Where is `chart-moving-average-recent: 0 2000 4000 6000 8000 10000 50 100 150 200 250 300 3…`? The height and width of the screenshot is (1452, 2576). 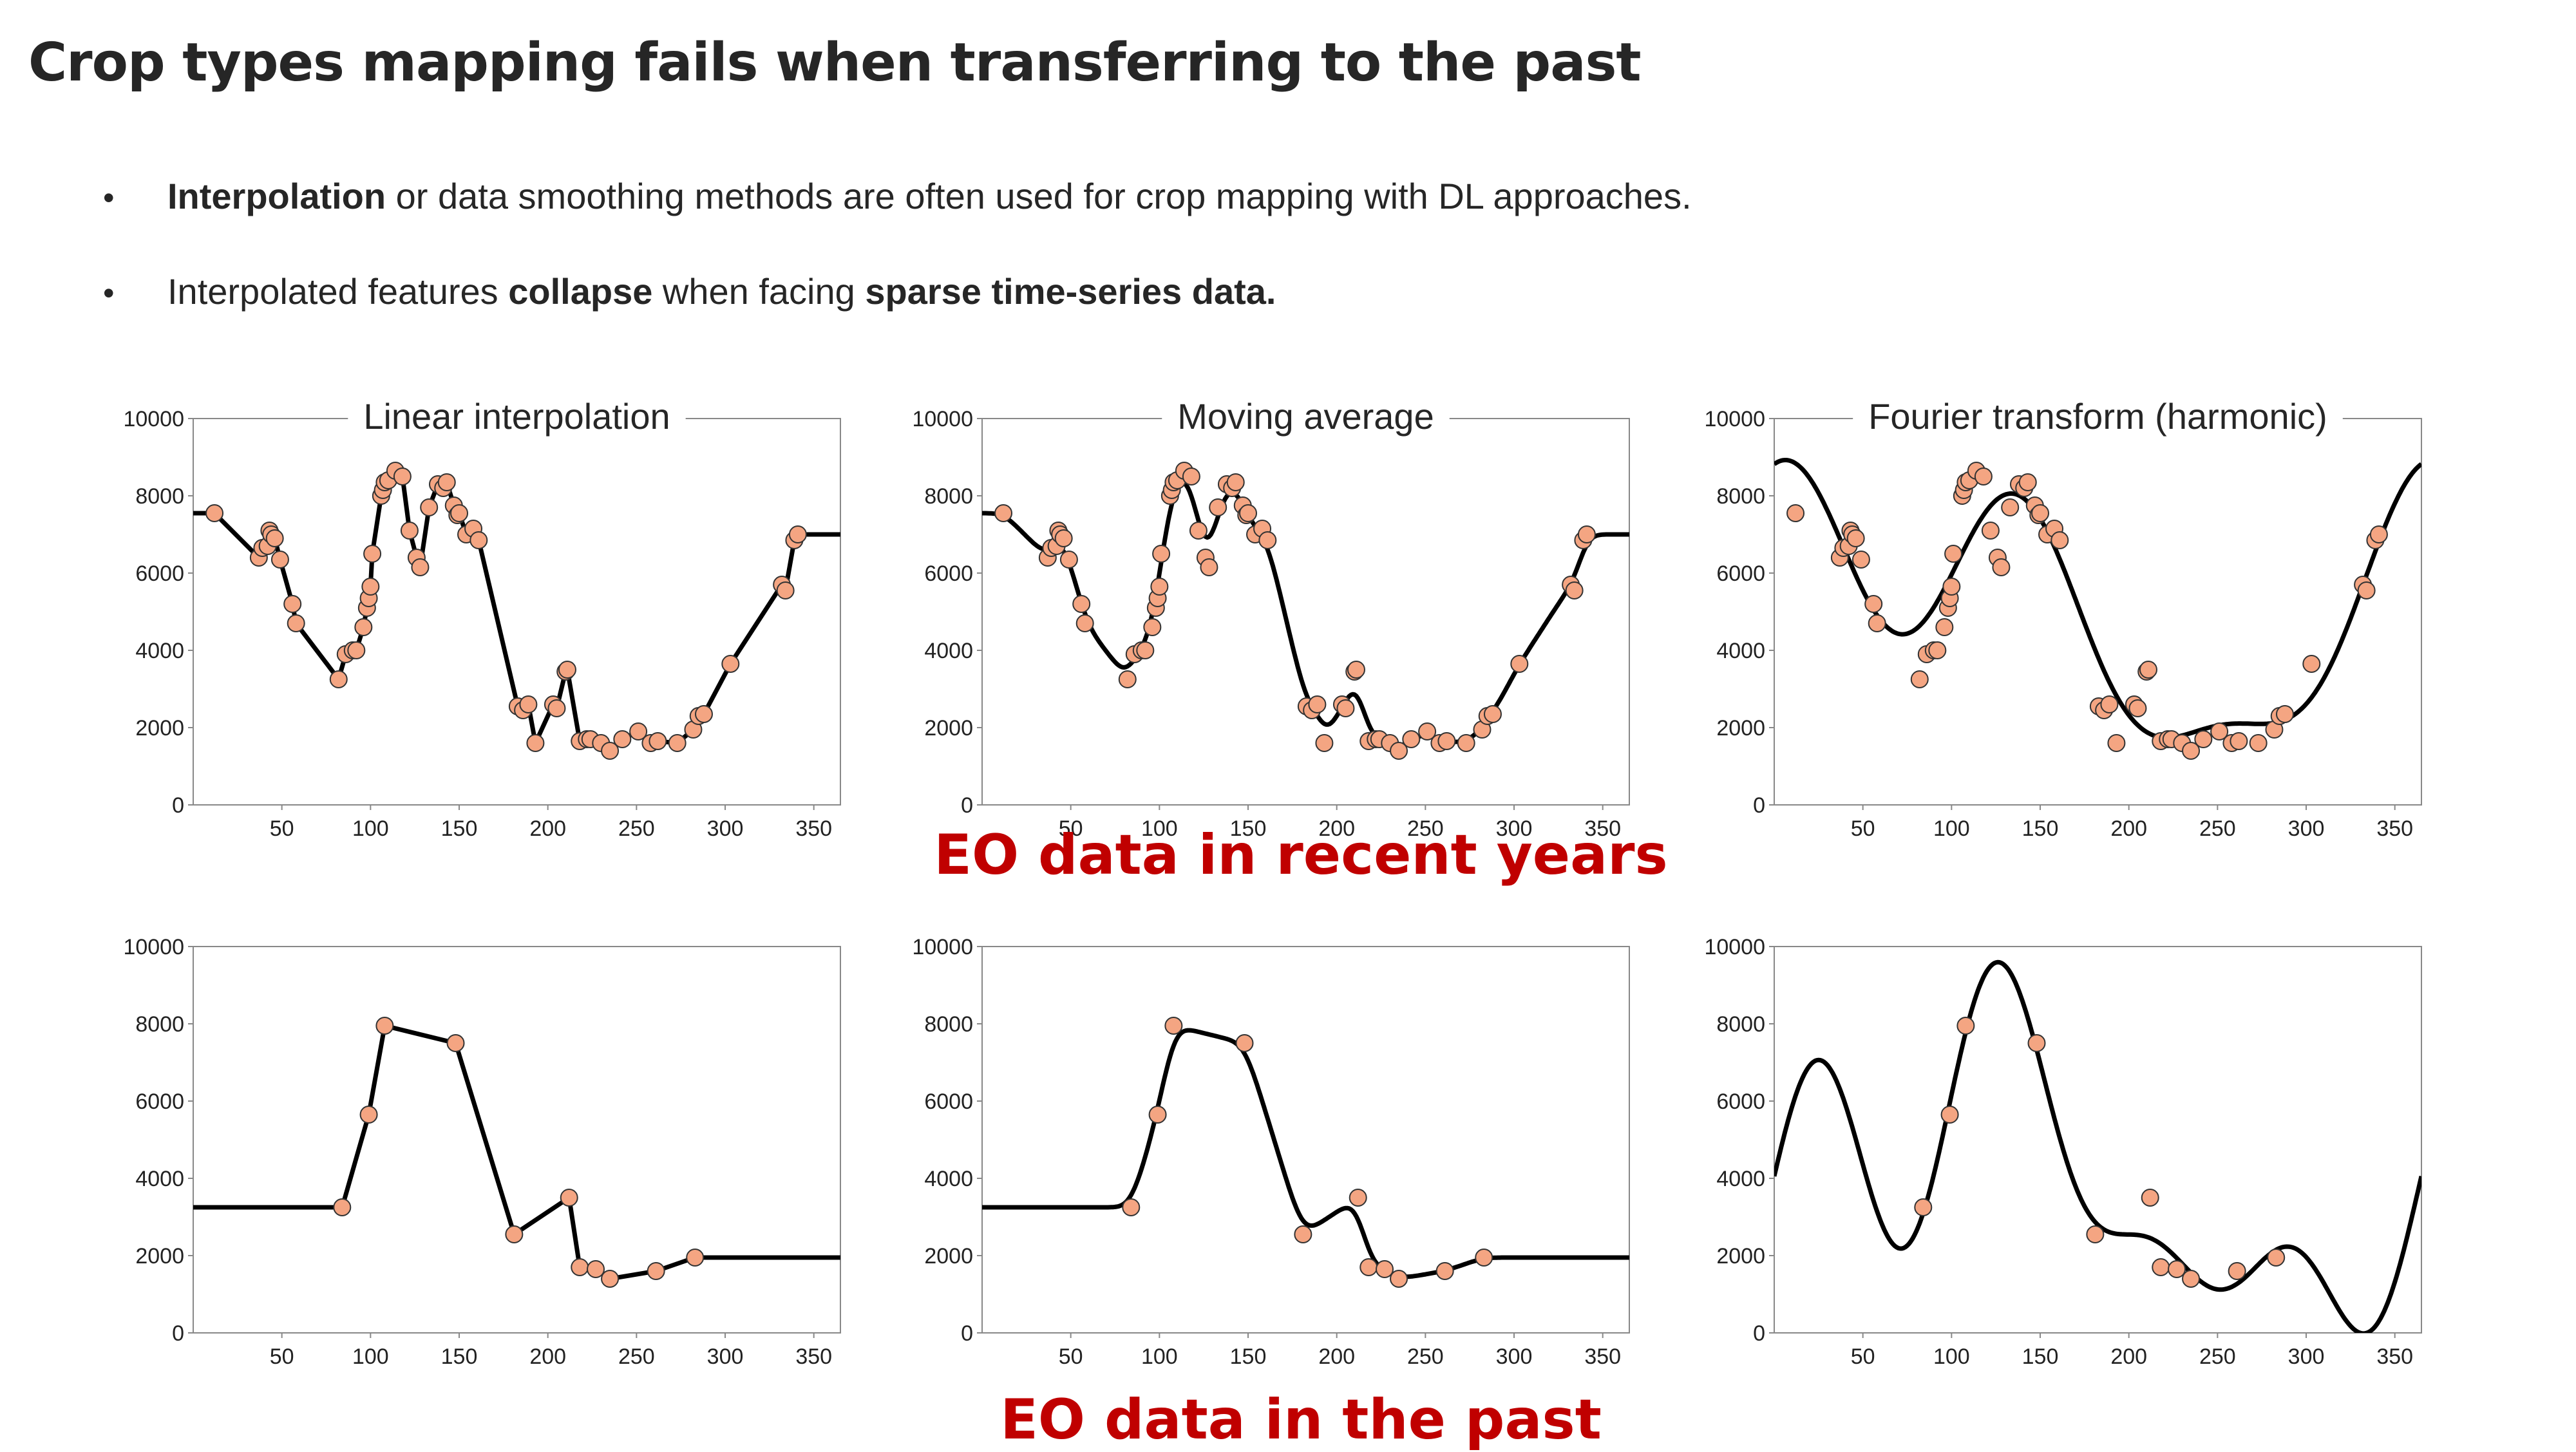
chart-moving-average-recent: 0 2000 4000 6000 8000 10000 50 100 150 200 250 300 3… is located at coordinates (1271, 618).